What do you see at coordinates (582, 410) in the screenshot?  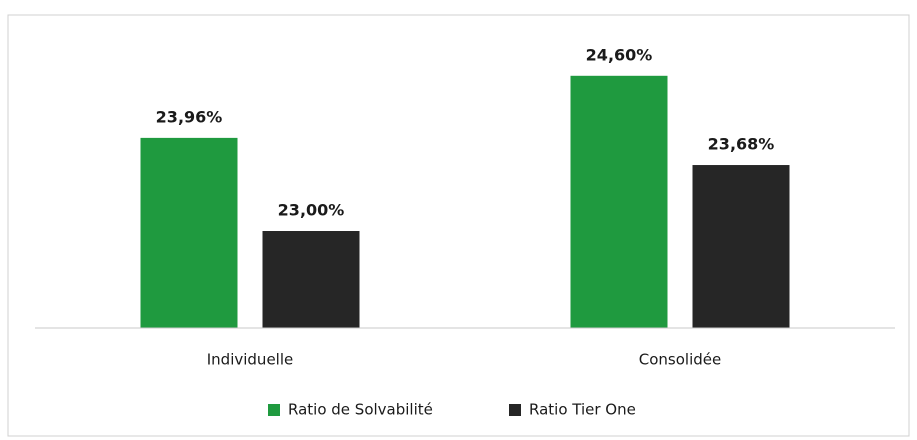 I see `legend-label: Ratio Tier One` at bounding box center [582, 410].